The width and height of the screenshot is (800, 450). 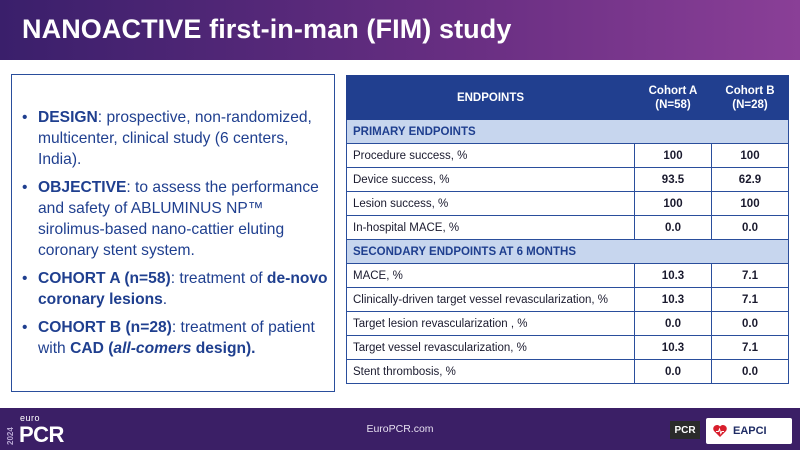 I want to click on section-row: SECONDARY ENDPOINTS AT 6 MONTHS, so click(x=567, y=251).